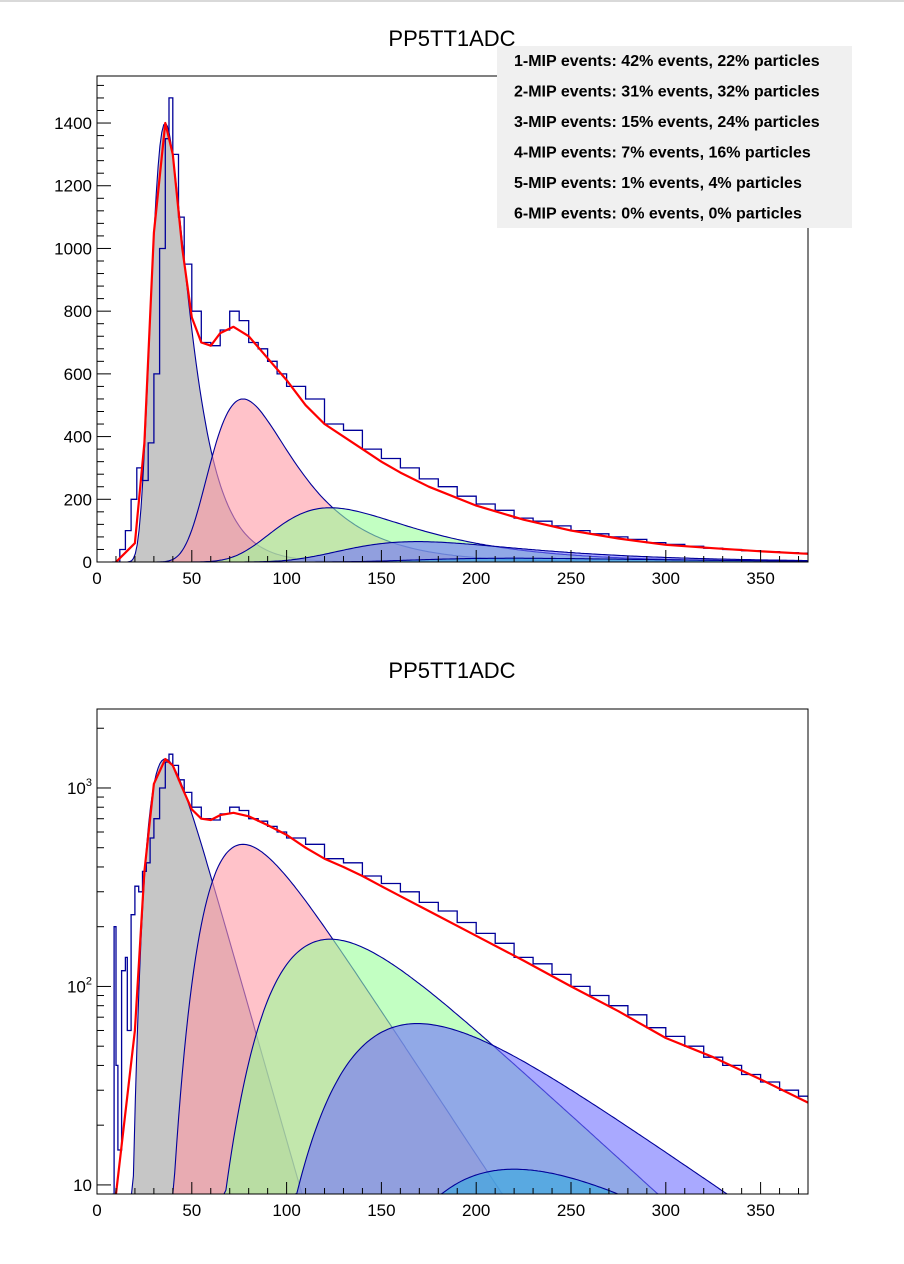 Image resolution: width=904 pixels, height=1264 pixels. I want to click on y-tick-label: 400, so click(78, 437).